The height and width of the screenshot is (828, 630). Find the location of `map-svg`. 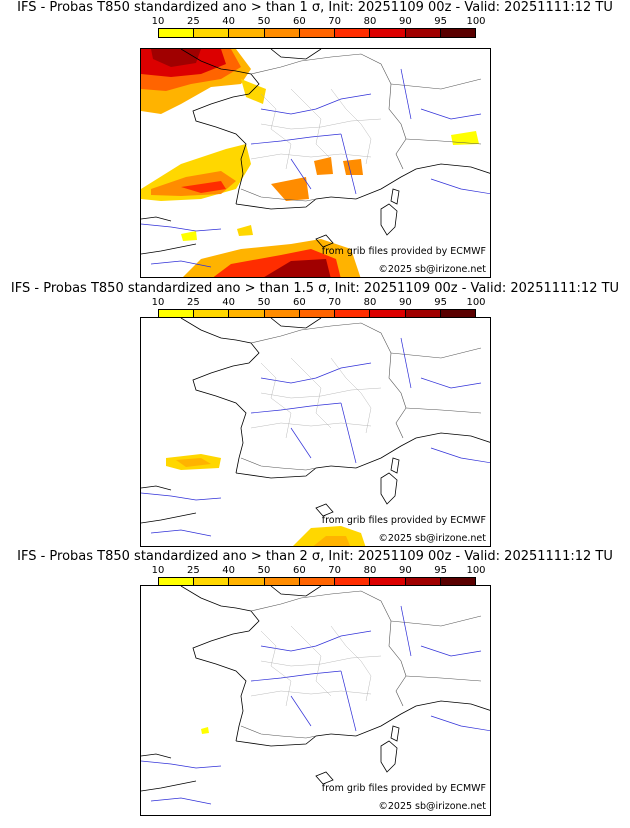

map-svg is located at coordinates (315, 695).